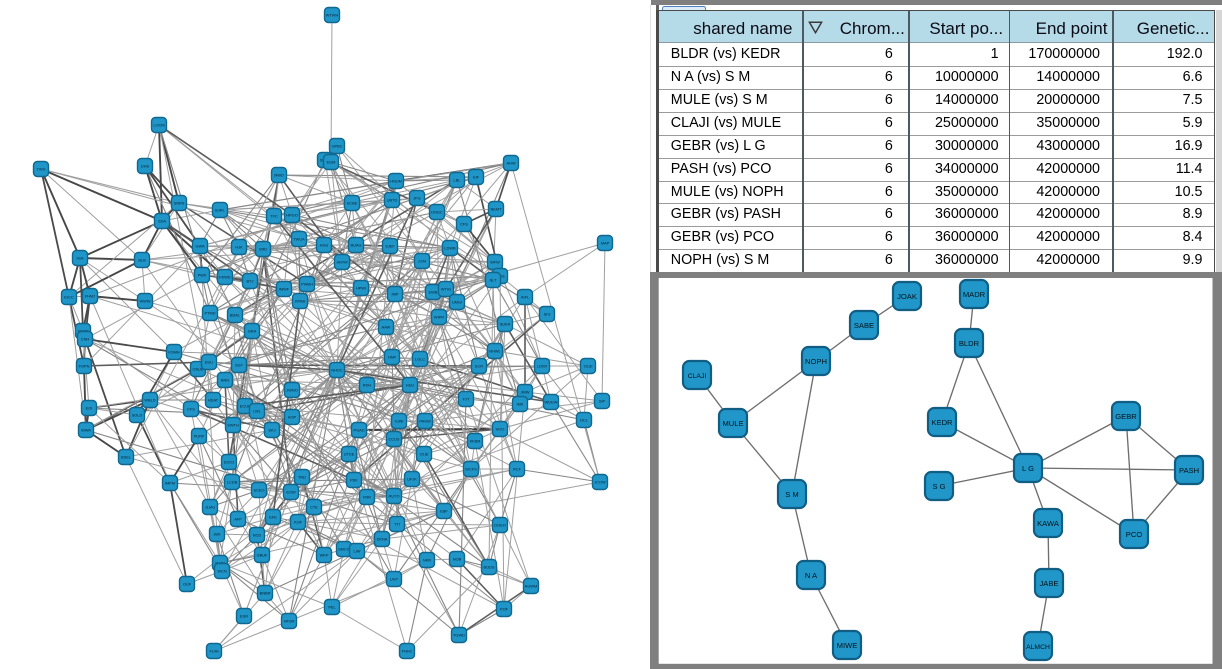 The height and width of the screenshot is (669, 1222). I want to click on svg-text: OSUE, so click(197, 369).